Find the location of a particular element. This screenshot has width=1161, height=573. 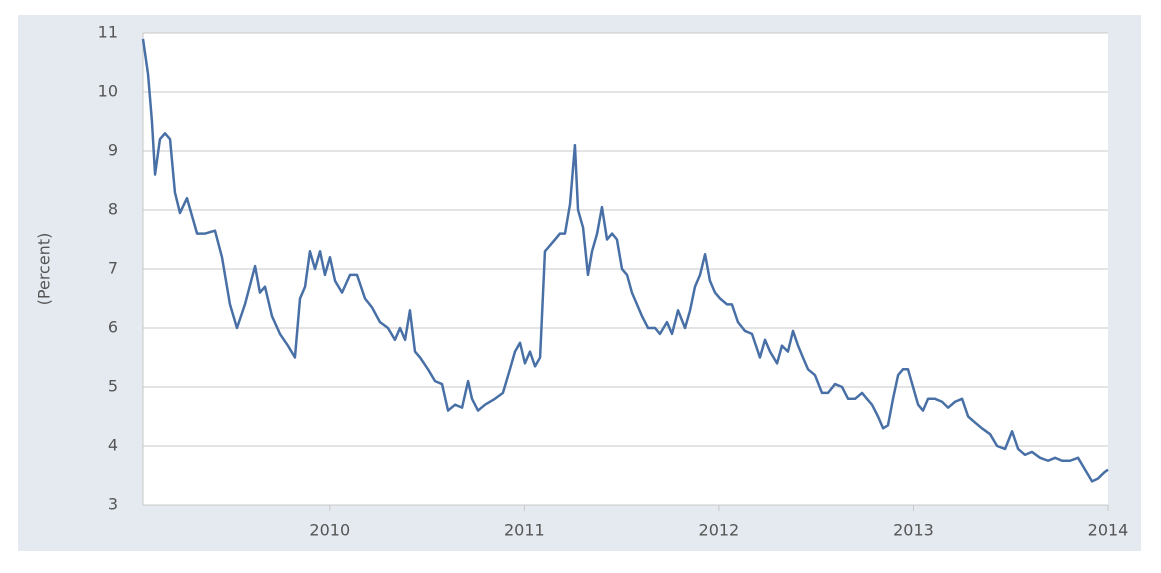

y-tick-label: 6 is located at coordinates (113, 327).